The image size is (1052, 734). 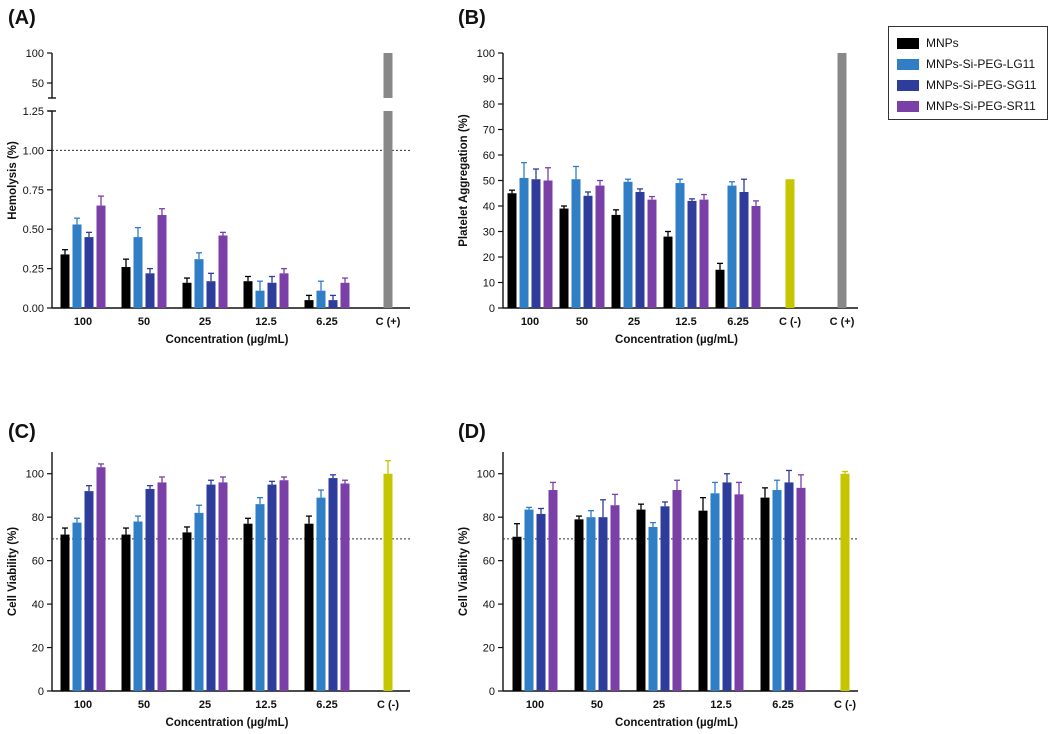 What do you see at coordinates (22, 18) in the screenshot?
I see `panel-label: (A)` at bounding box center [22, 18].